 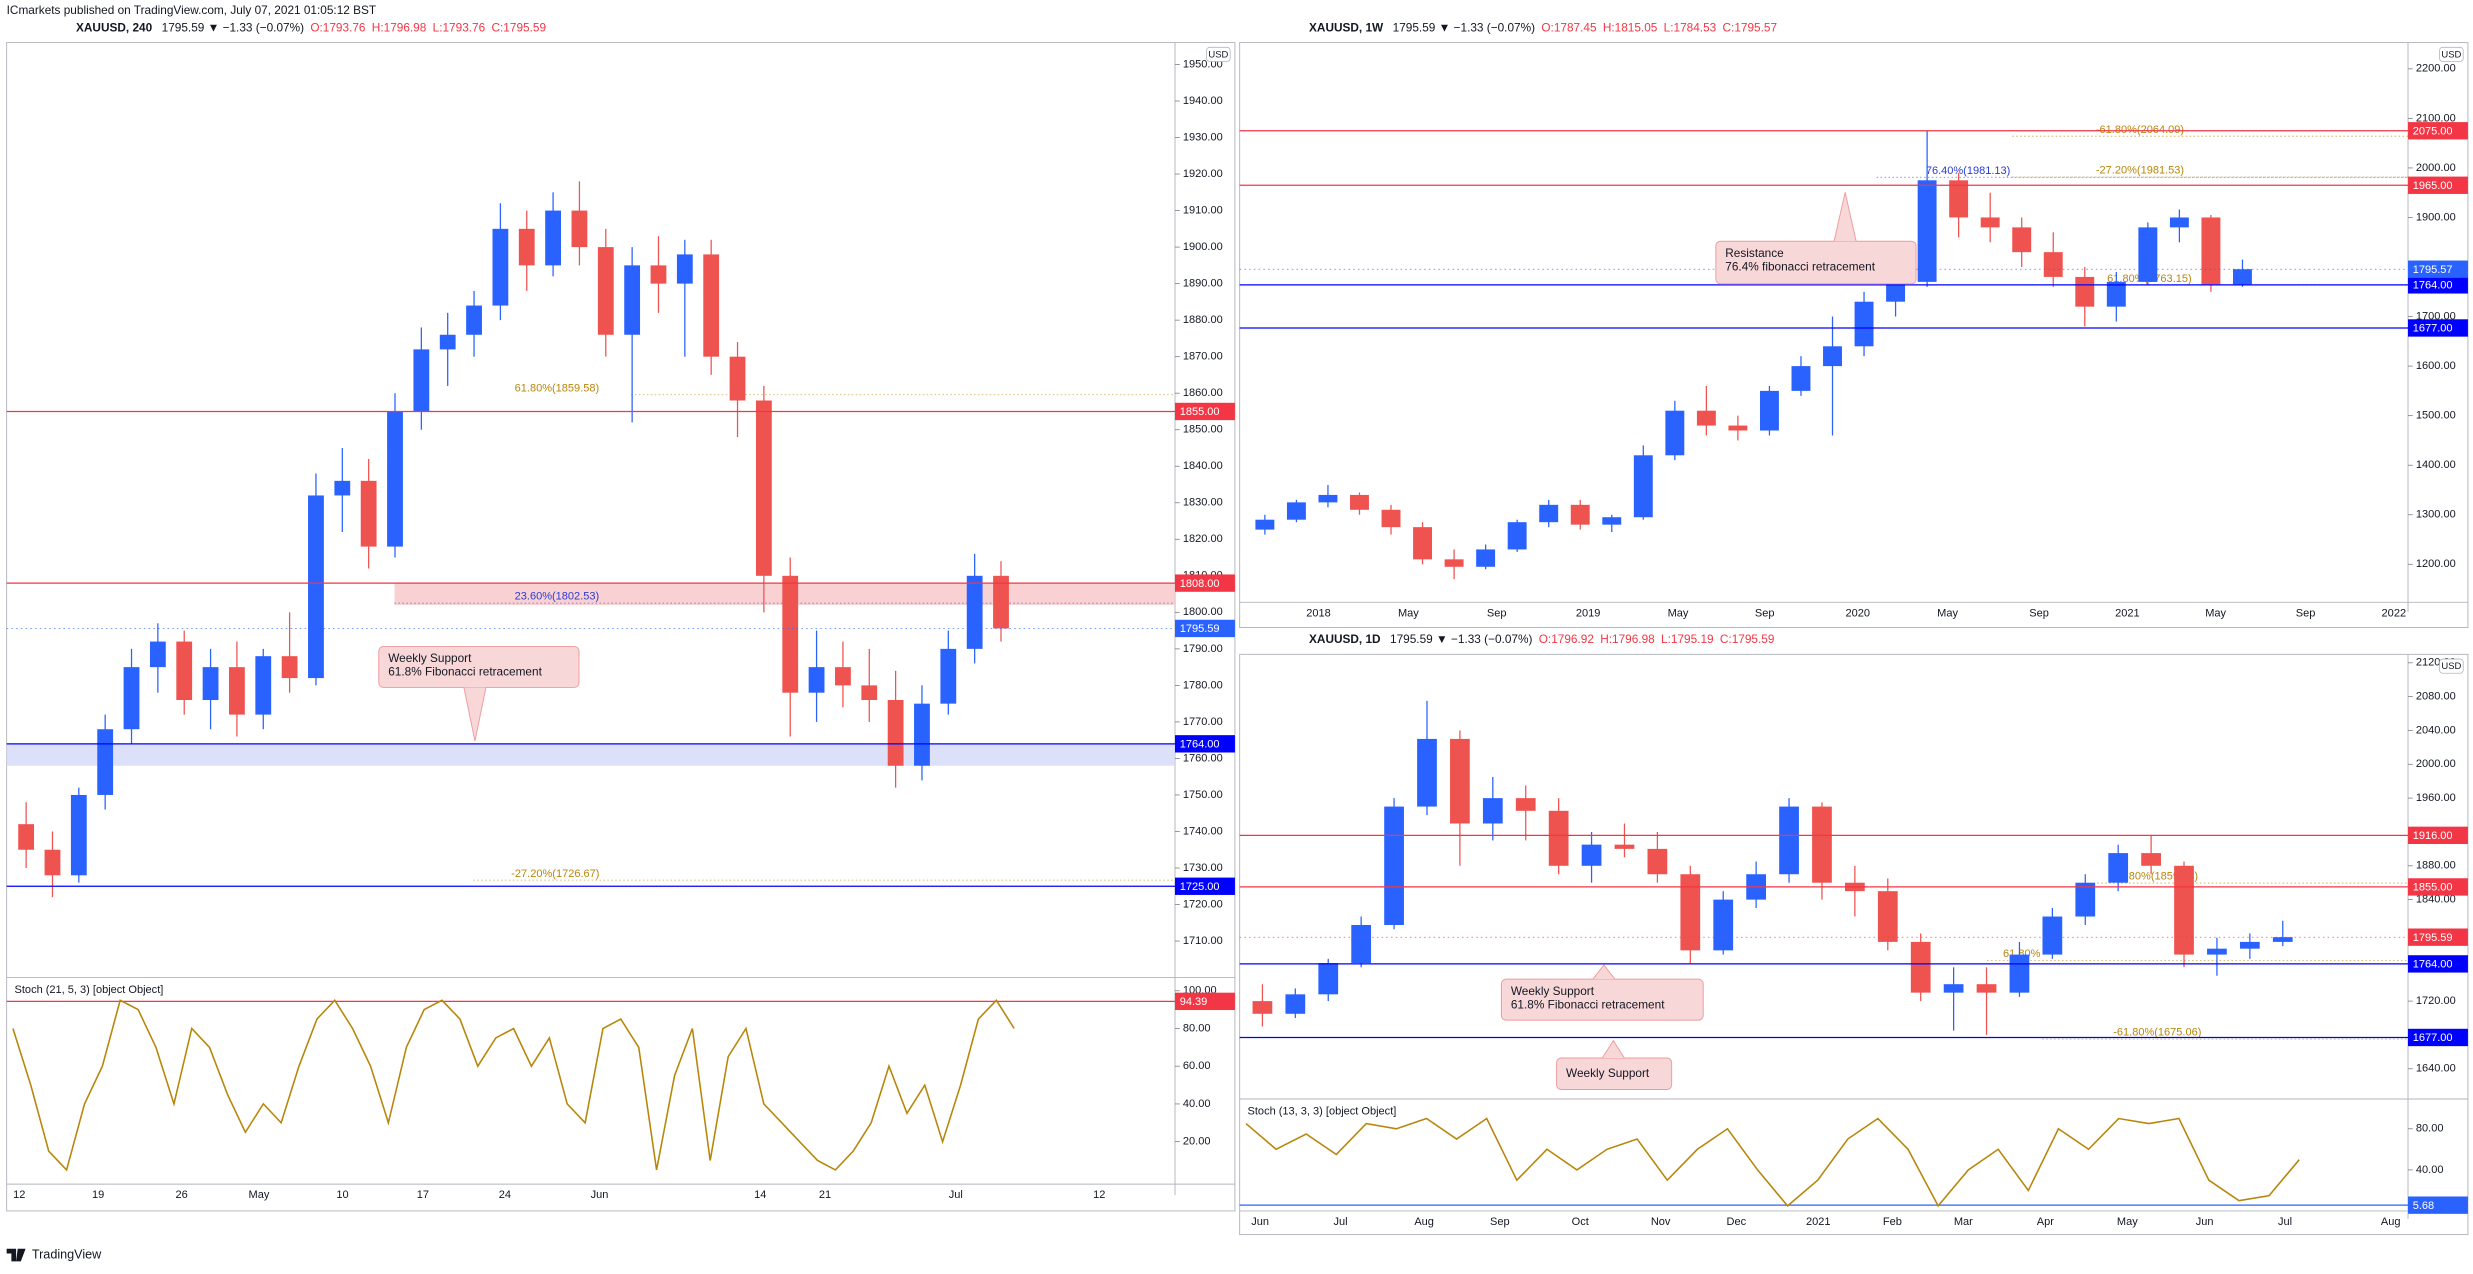 What do you see at coordinates (1800, 266) in the screenshot?
I see `callout-text: 76.4% fibonacci retracement` at bounding box center [1800, 266].